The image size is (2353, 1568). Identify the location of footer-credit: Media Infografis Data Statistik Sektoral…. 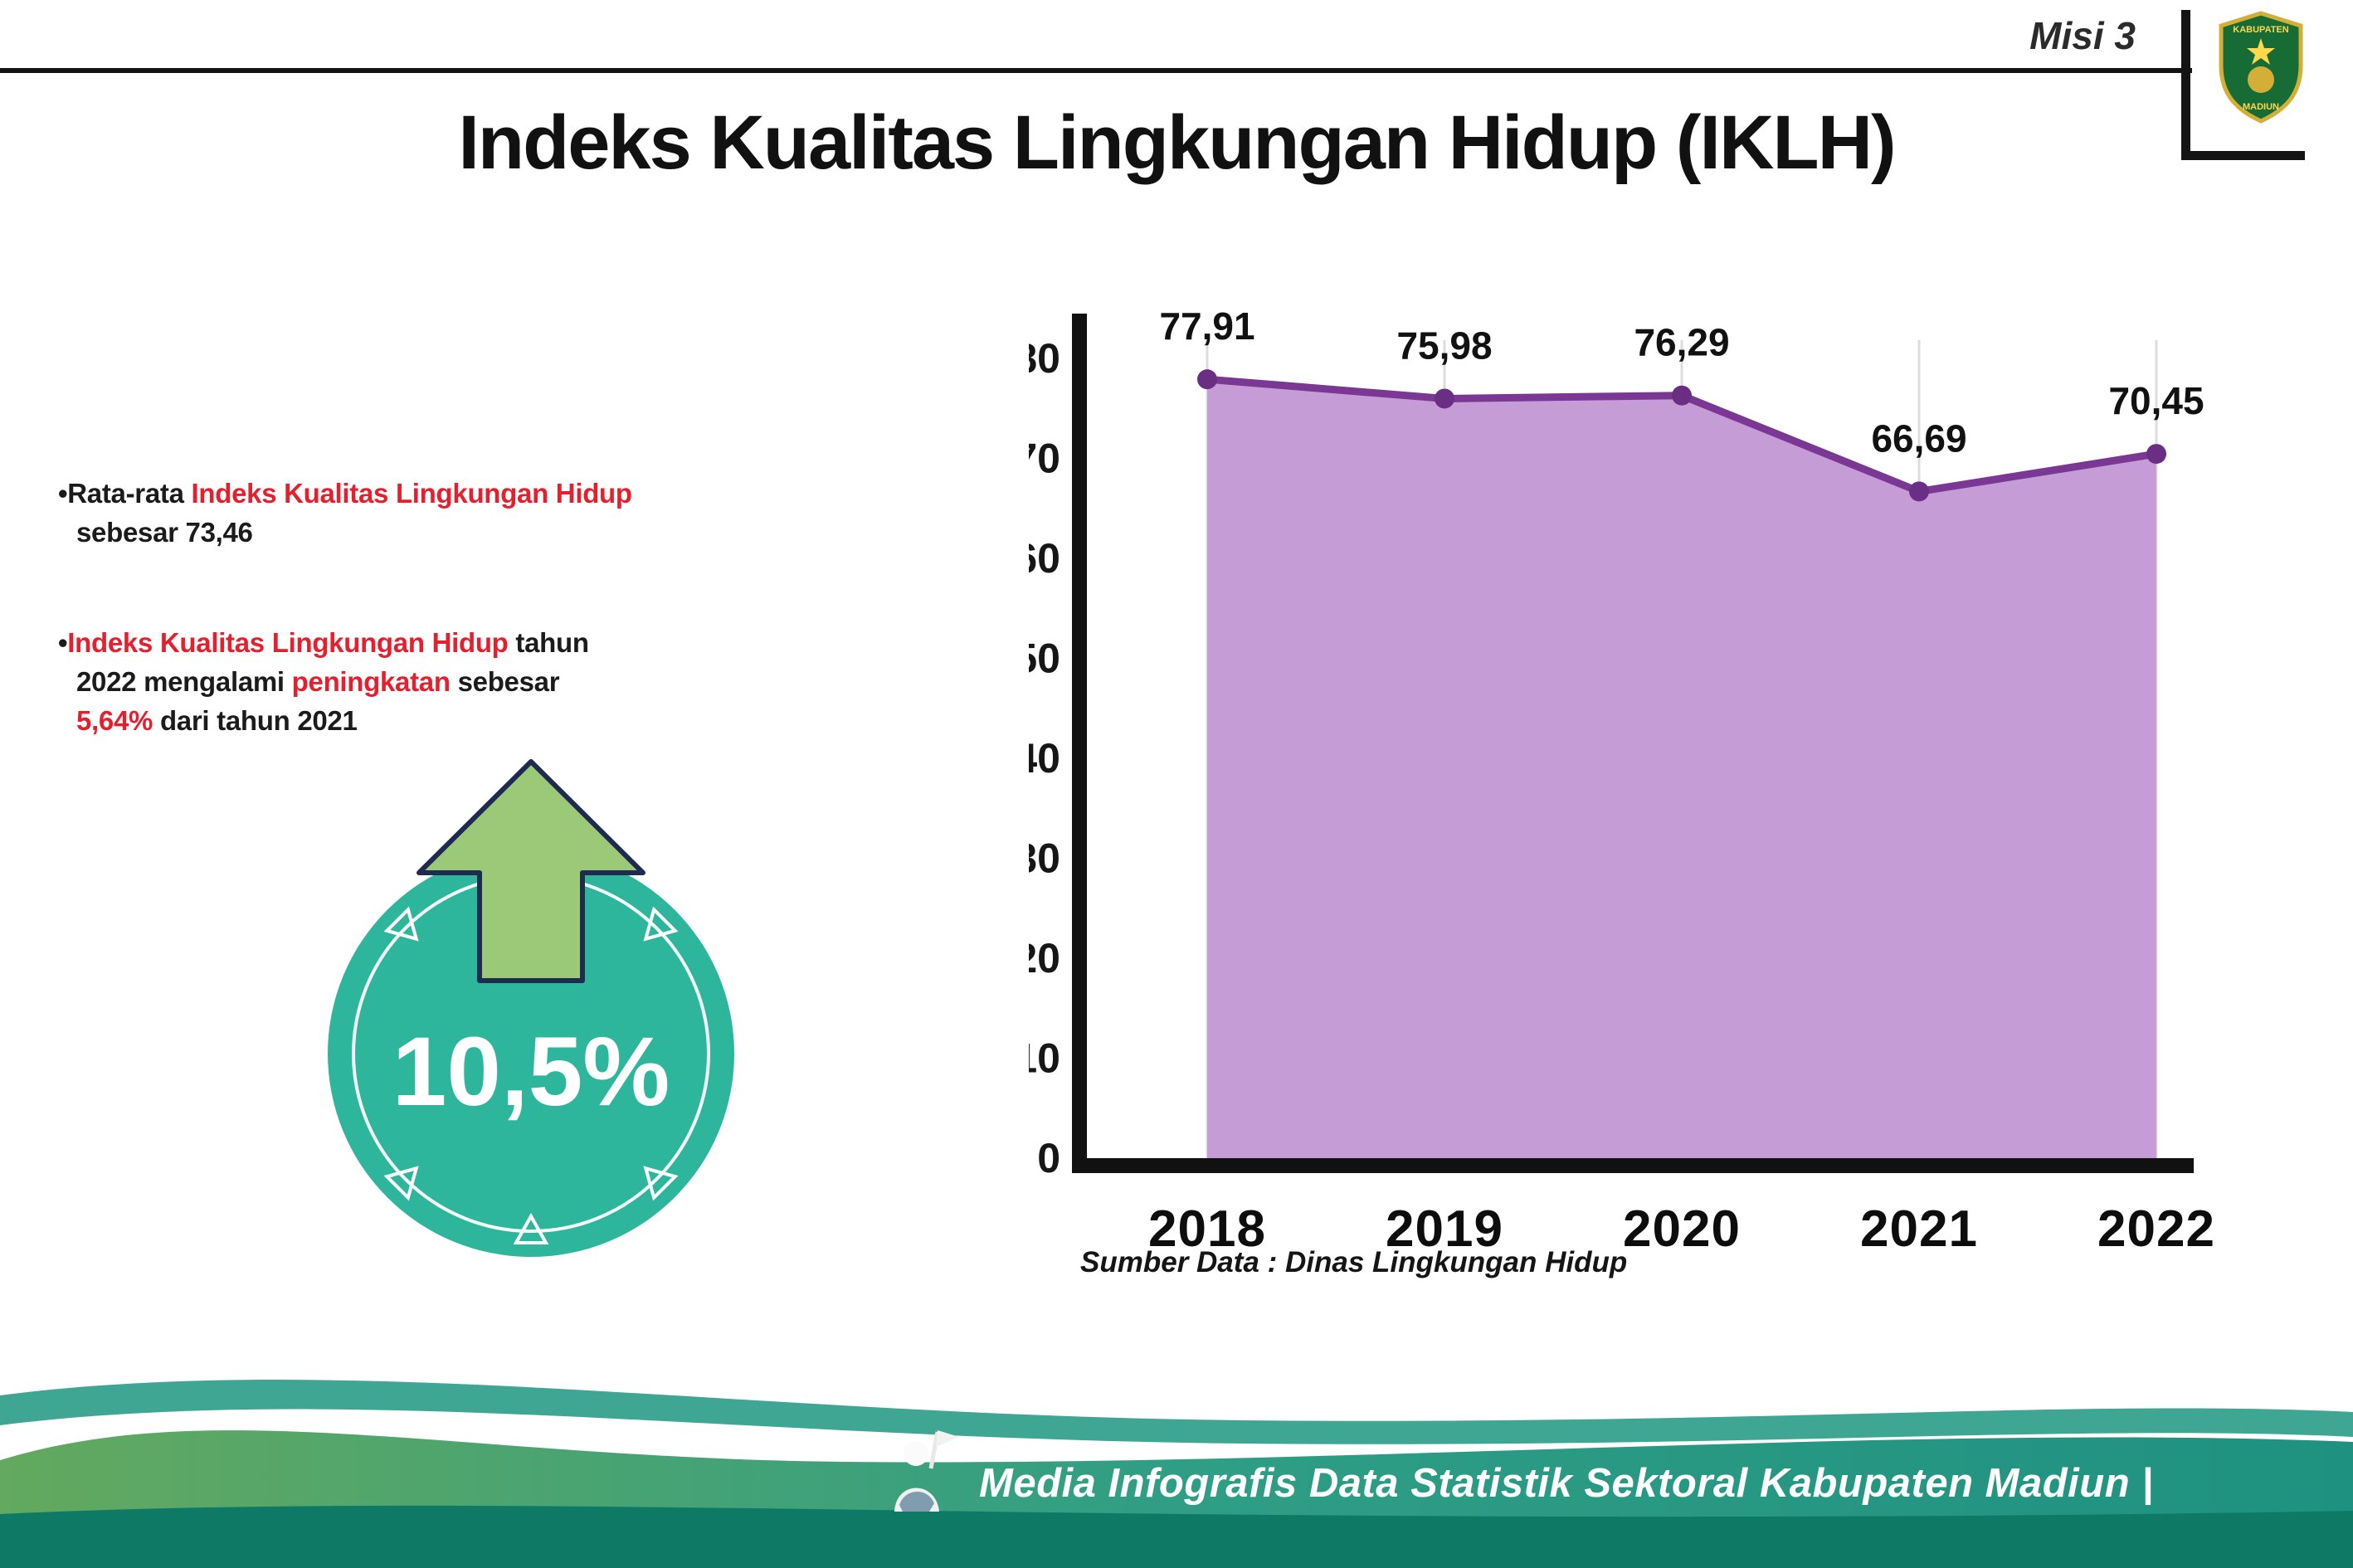
(1566, 1483).